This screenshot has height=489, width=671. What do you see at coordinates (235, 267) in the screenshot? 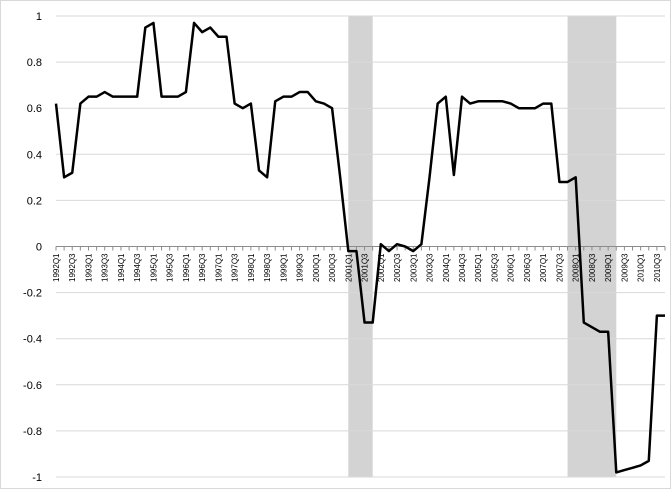
I see `x-tick-label: 1997Q3` at bounding box center [235, 267].